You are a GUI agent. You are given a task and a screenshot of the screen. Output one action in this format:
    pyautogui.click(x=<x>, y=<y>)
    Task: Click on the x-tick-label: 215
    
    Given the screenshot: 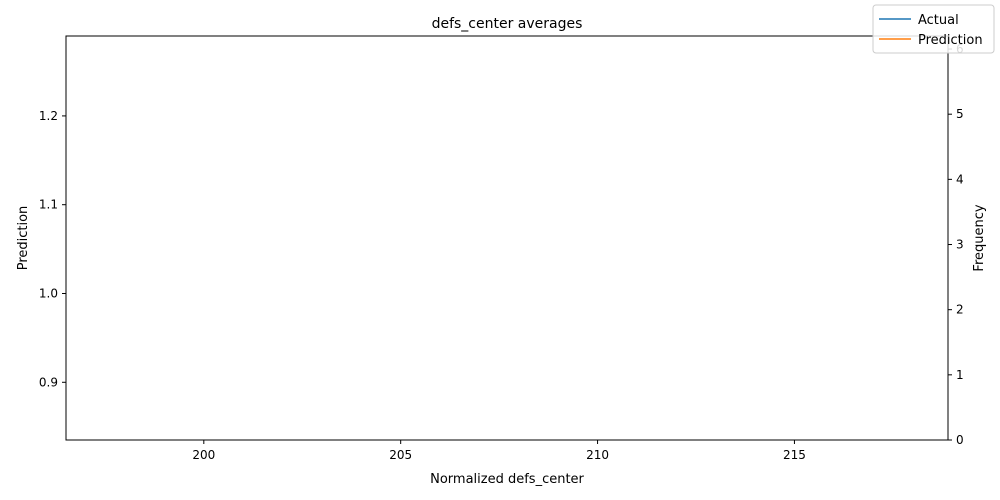 What is the action you would take?
    pyautogui.click(x=794, y=455)
    